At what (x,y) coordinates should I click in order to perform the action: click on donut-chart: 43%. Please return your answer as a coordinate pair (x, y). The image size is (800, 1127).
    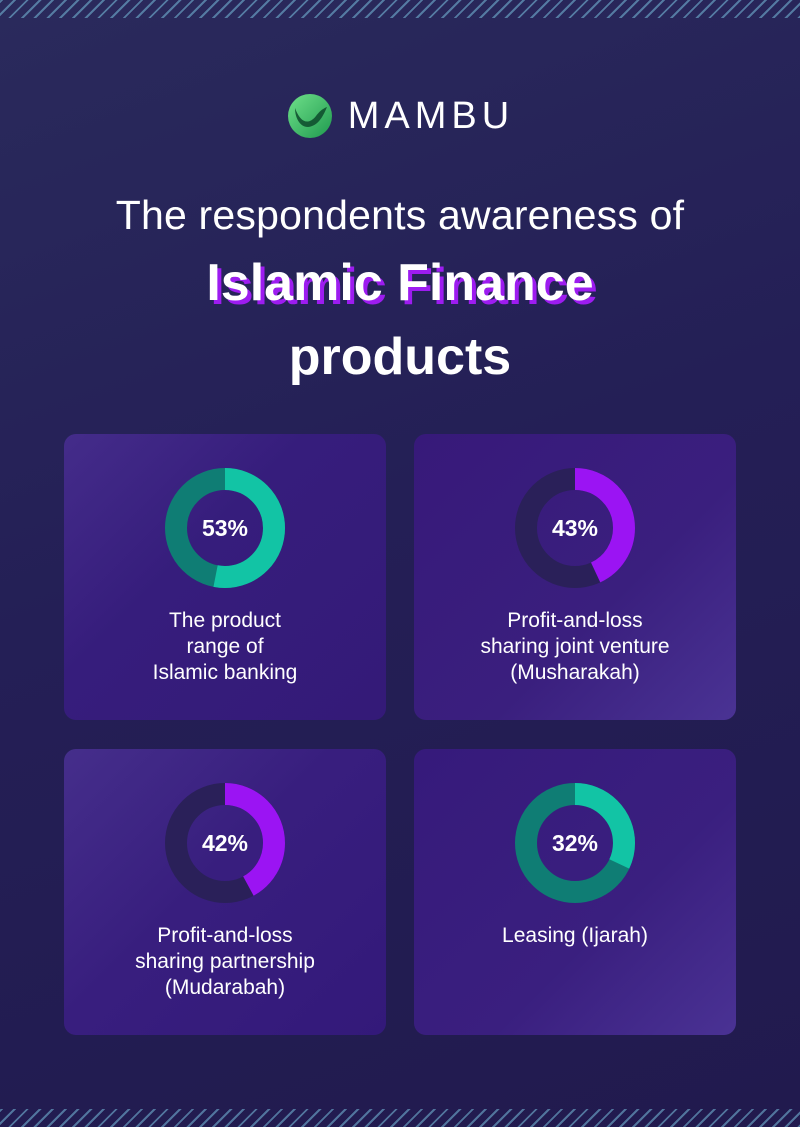
    Looking at the image, I should click on (575, 528).